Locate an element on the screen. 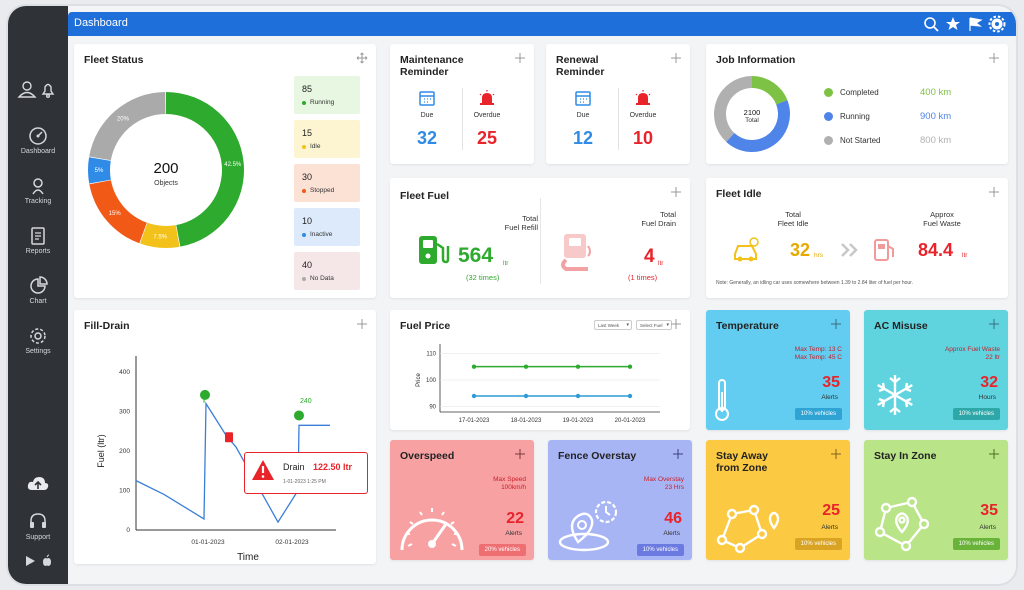 This screenshot has width=1024, height=590. overdue-label: Overdue is located at coordinates (487, 115).